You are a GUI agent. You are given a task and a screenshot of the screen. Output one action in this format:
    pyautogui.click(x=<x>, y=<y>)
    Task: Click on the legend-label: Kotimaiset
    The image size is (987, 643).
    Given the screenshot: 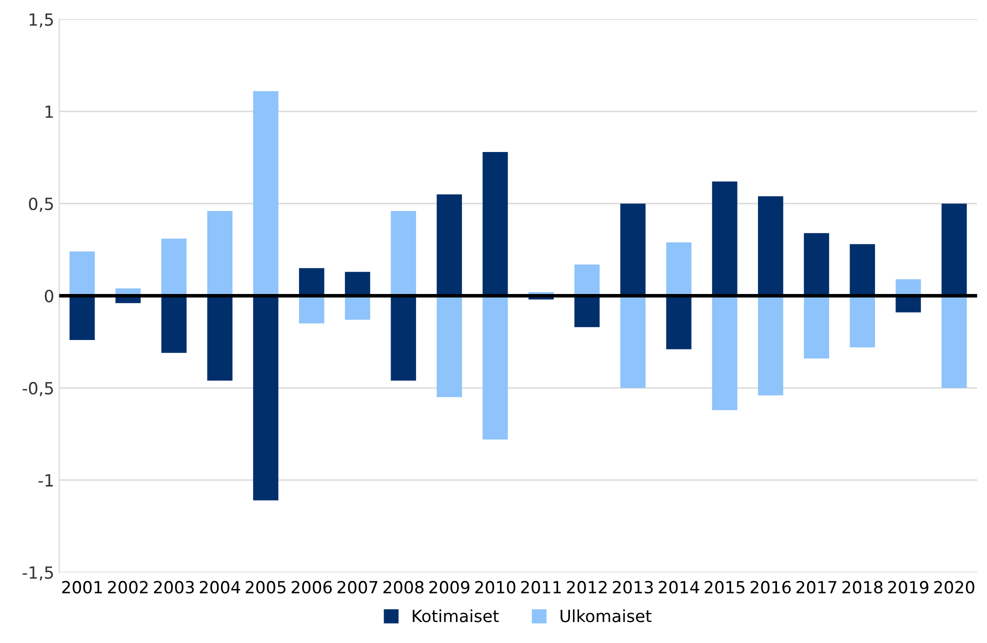 What is the action you would take?
    pyautogui.click(x=455, y=615)
    